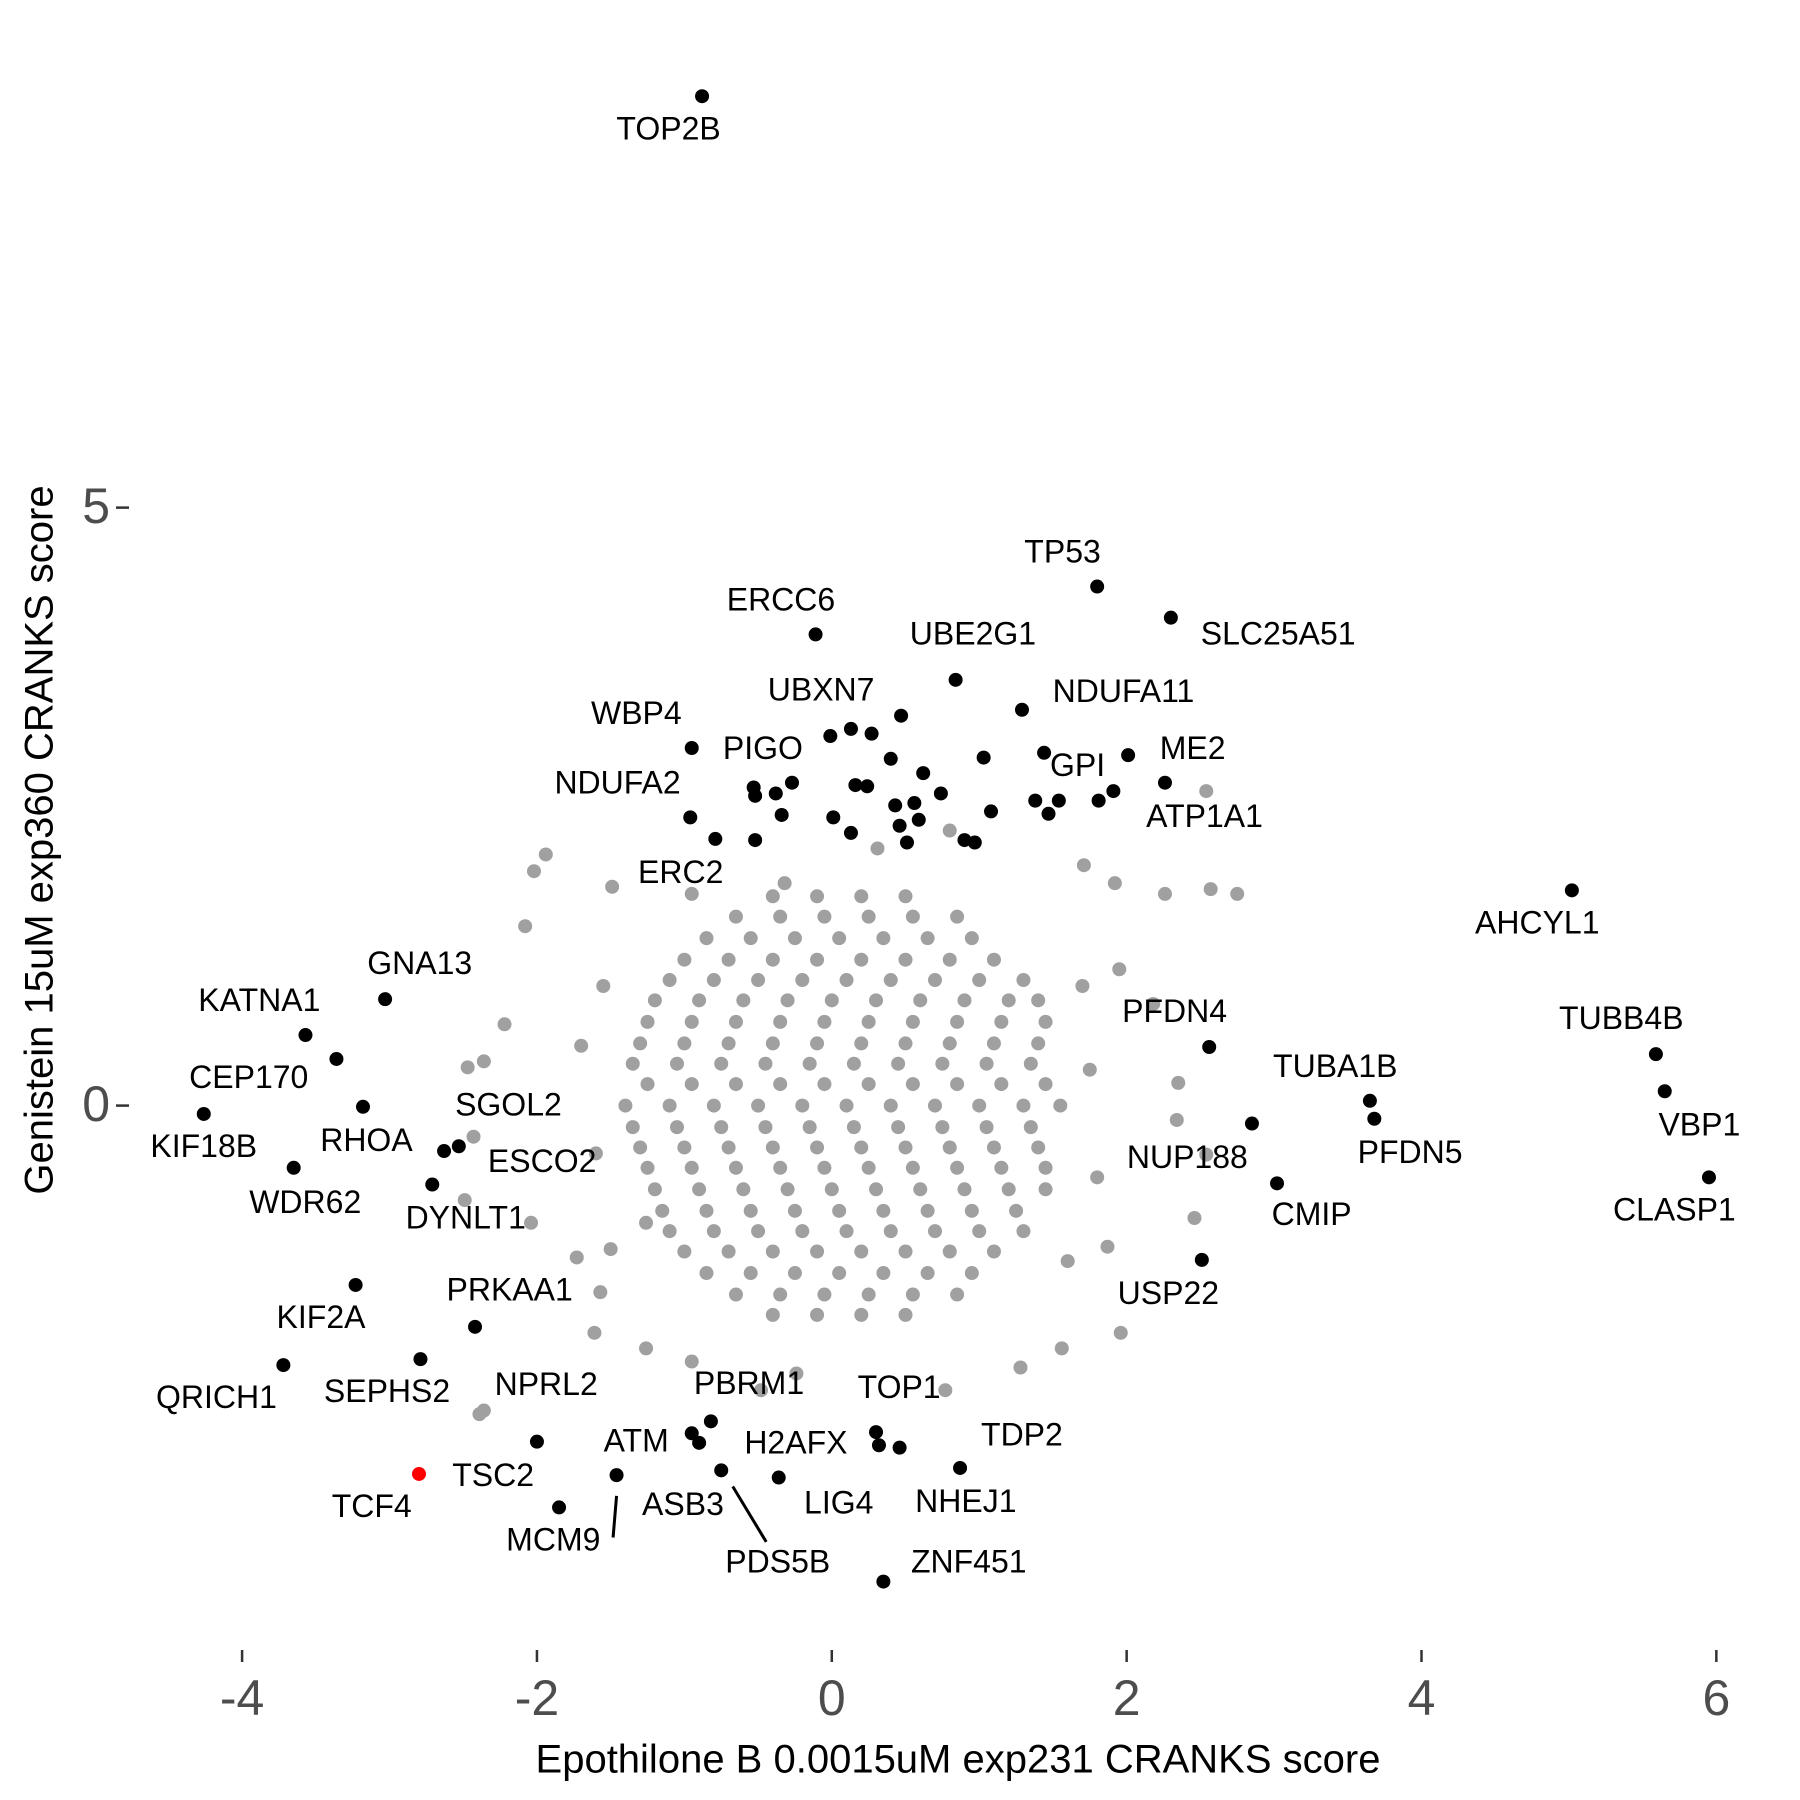 The width and height of the screenshot is (1800, 1800). Describe the element at coordinates (1278, 634) in the screenshot. I see `point-label: SLC25A51` at that location.